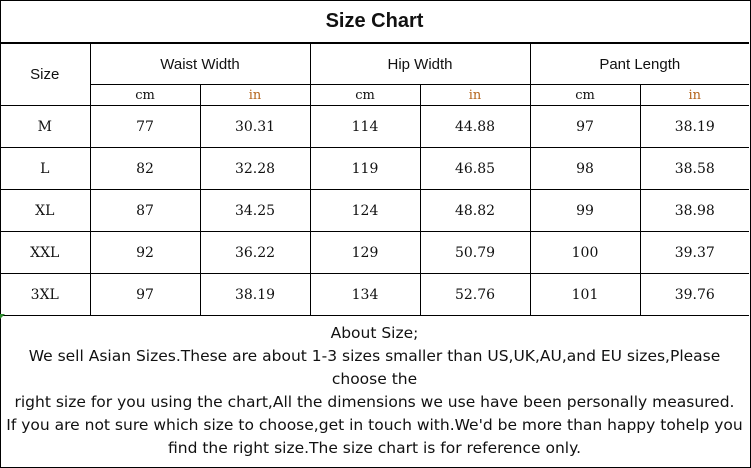 The width and height of the screenshot is (751, 468). Describe the element at coordinates (365, 95) in the screenshot. I see `unit-hip-cm: cm` at that location.